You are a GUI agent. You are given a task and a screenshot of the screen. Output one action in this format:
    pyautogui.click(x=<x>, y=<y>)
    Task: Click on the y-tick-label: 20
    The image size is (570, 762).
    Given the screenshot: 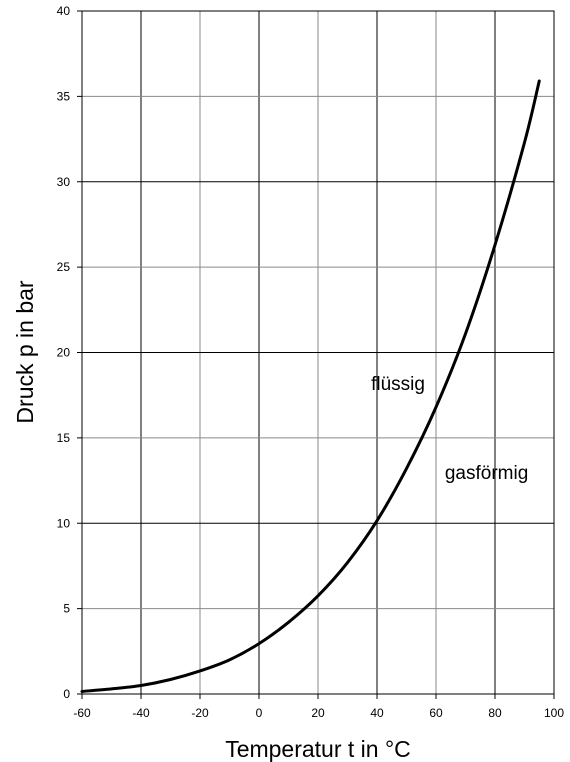 What is the action you would take?
    pyautogui.click(x=64, y=353)
    